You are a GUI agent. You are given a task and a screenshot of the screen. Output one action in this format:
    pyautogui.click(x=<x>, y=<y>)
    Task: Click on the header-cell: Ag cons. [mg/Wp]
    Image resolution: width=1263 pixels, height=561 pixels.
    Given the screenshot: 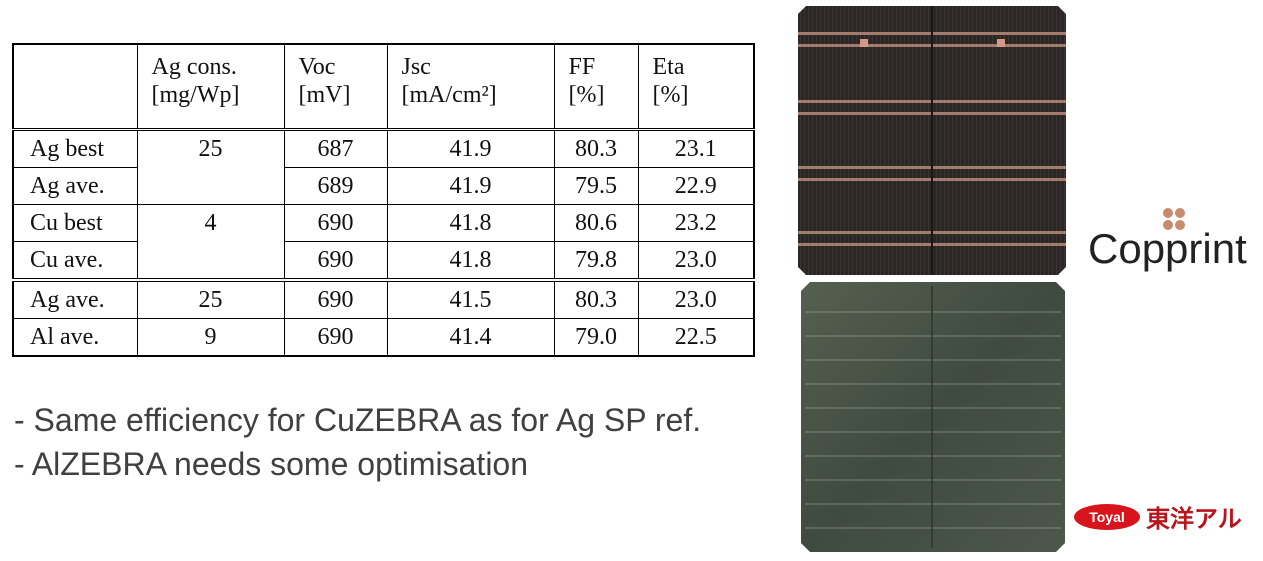 What is the action you would take?
    pyautogui.click(x=210, y=87)
    